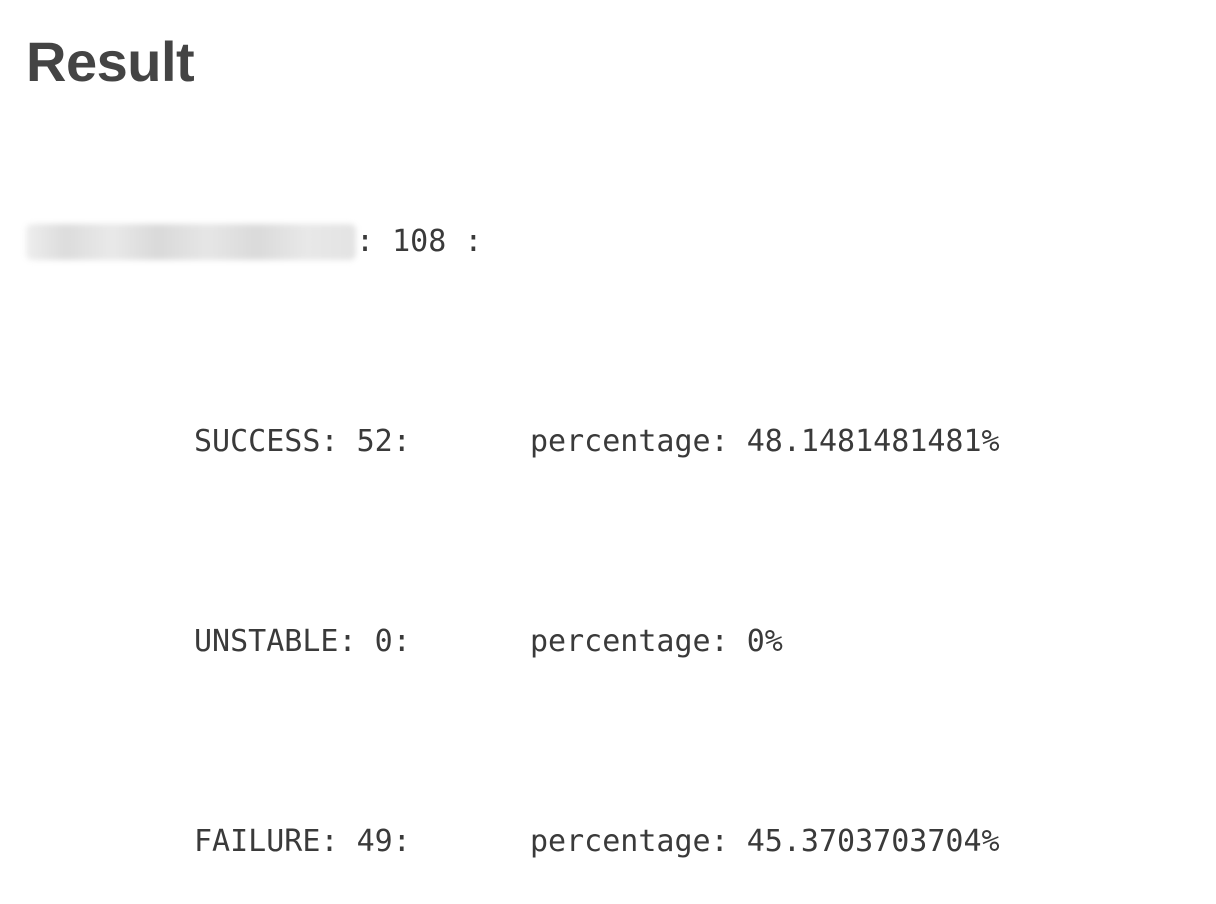 The image size is (1216, 904). I want to click on status-count: 52, so click(374, 441).